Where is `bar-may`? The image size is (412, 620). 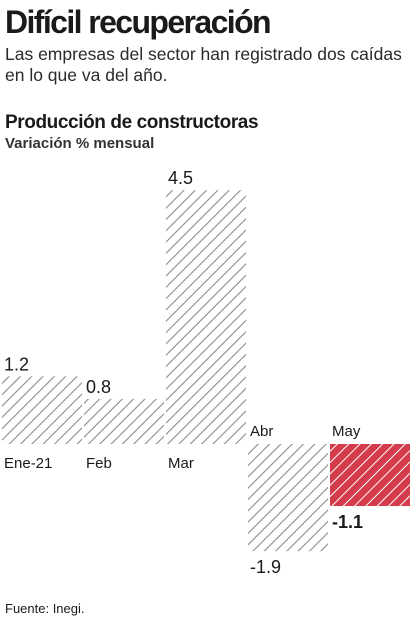
bar-may is located at coordinates (370, 475).